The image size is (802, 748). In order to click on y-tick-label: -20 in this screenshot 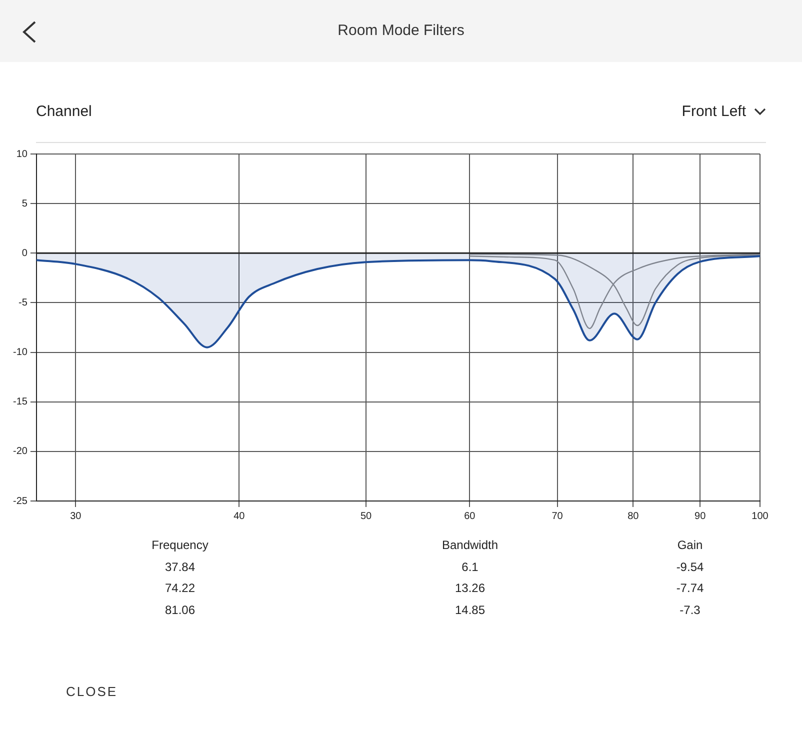, I will do `click(20, 452)`.